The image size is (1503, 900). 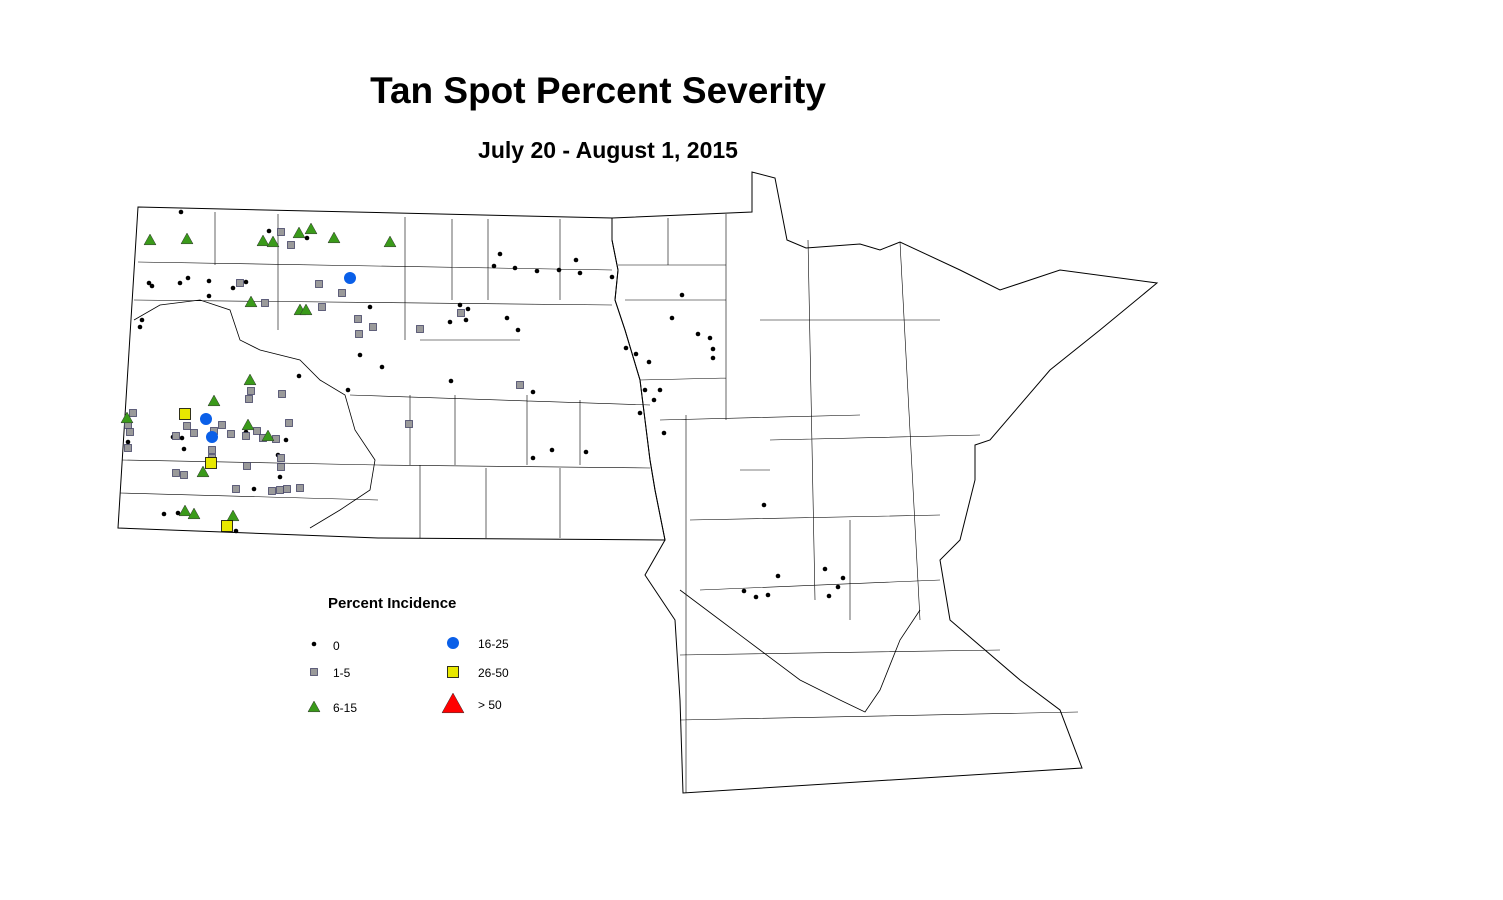 What do you see at coordinates (254, 414) in the screenshot?
I see `river-missouri` at bounding box center [254, 414].